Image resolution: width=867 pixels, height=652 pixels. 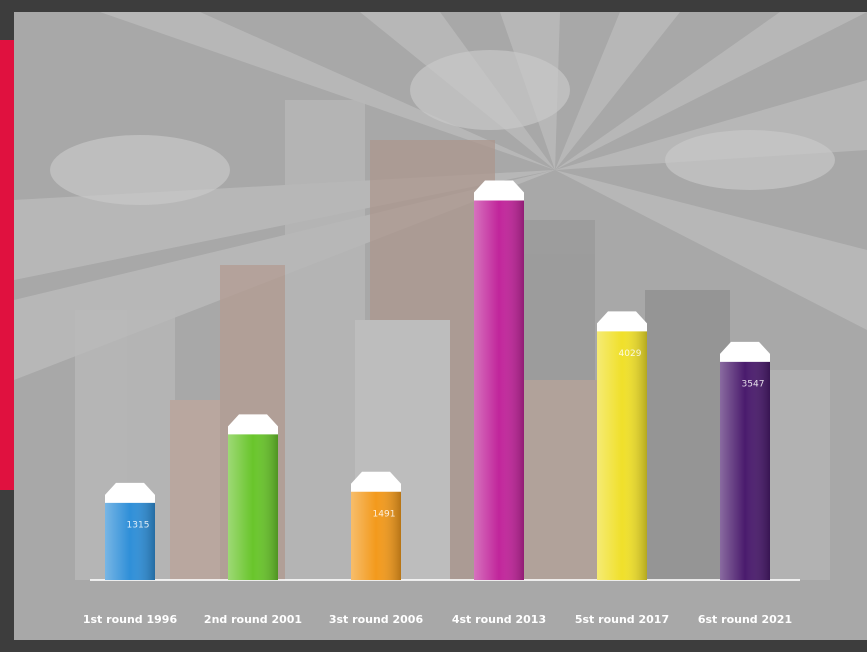 I want to click on x-tick-label: 4st round 2013, so click(x=499, y=619).